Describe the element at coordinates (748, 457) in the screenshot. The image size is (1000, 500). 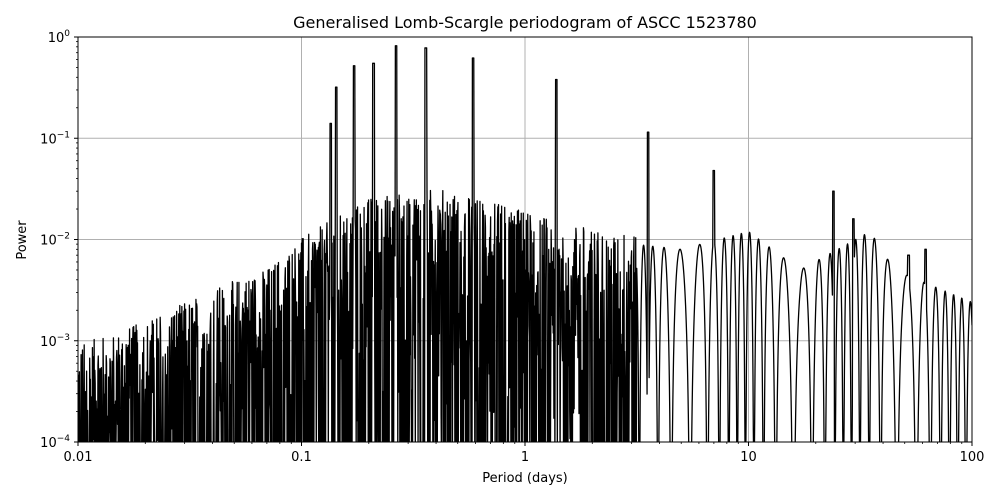
I see `x-tick-label: 10` at that location.